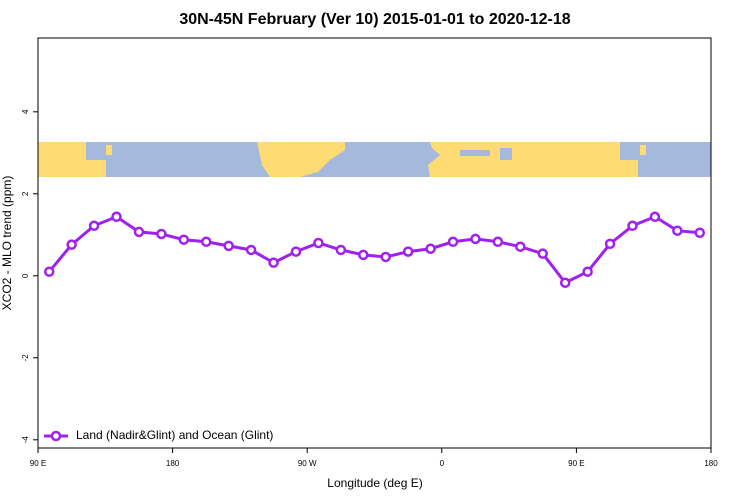 Image resolution: width=750 pixels, height=500 pixels. Describe the element at coordinates (442, 463) in the screenshot. I see `x-tick-label: 0` at that location.